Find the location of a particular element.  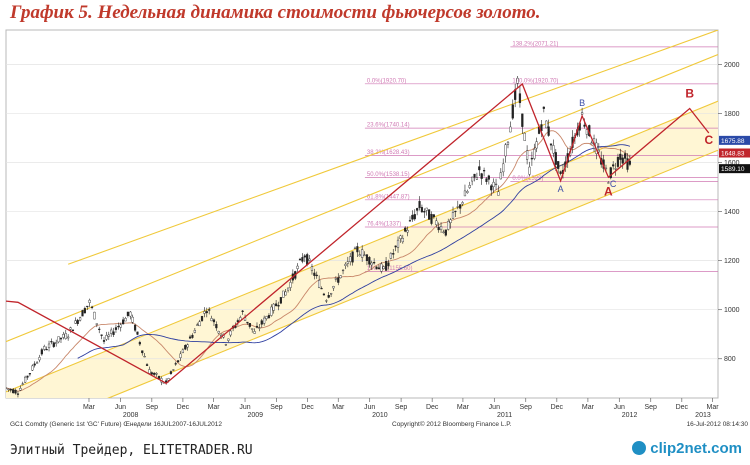

y-axis: 800 1000 1200 1400 1600 1800 2000 is located at coordinates (729, 212).